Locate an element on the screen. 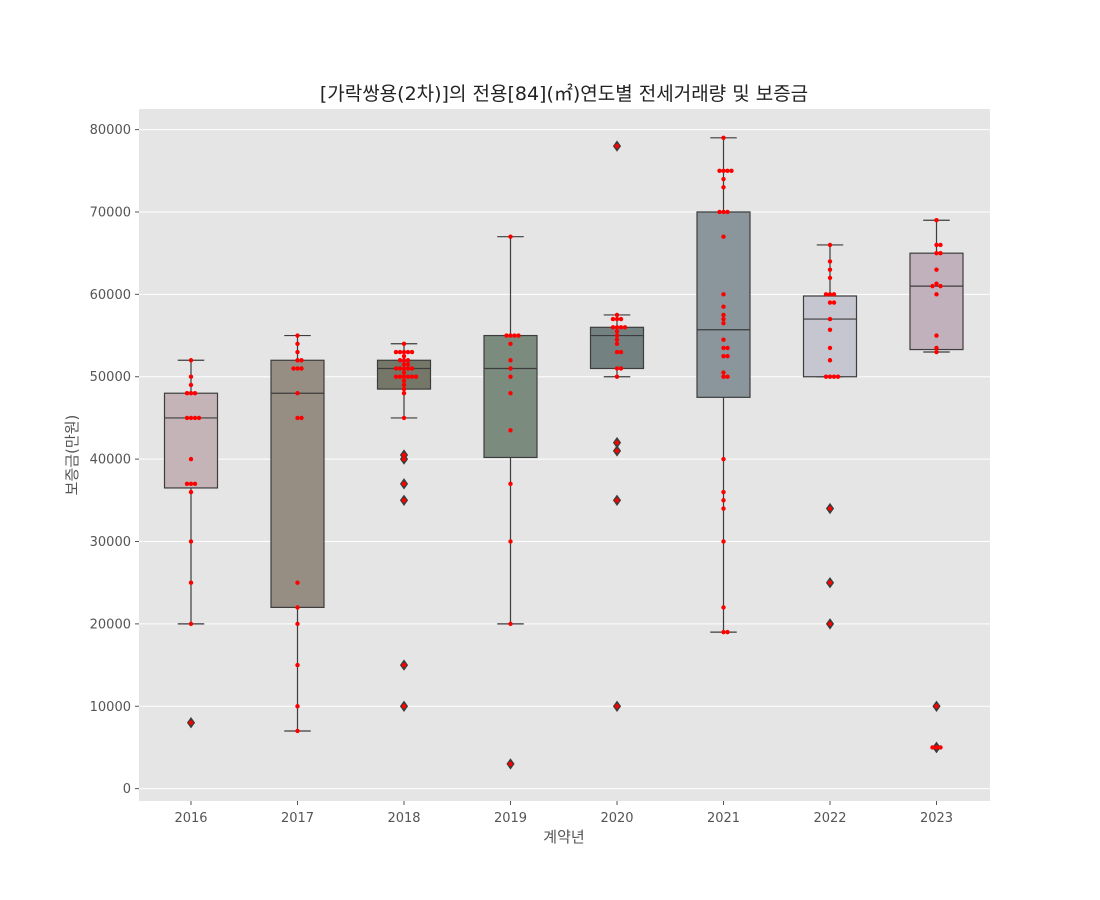 The width and height of the screenshot is (1100, 900). x-tick-label: 2021 is located at coordinates (723, 818).